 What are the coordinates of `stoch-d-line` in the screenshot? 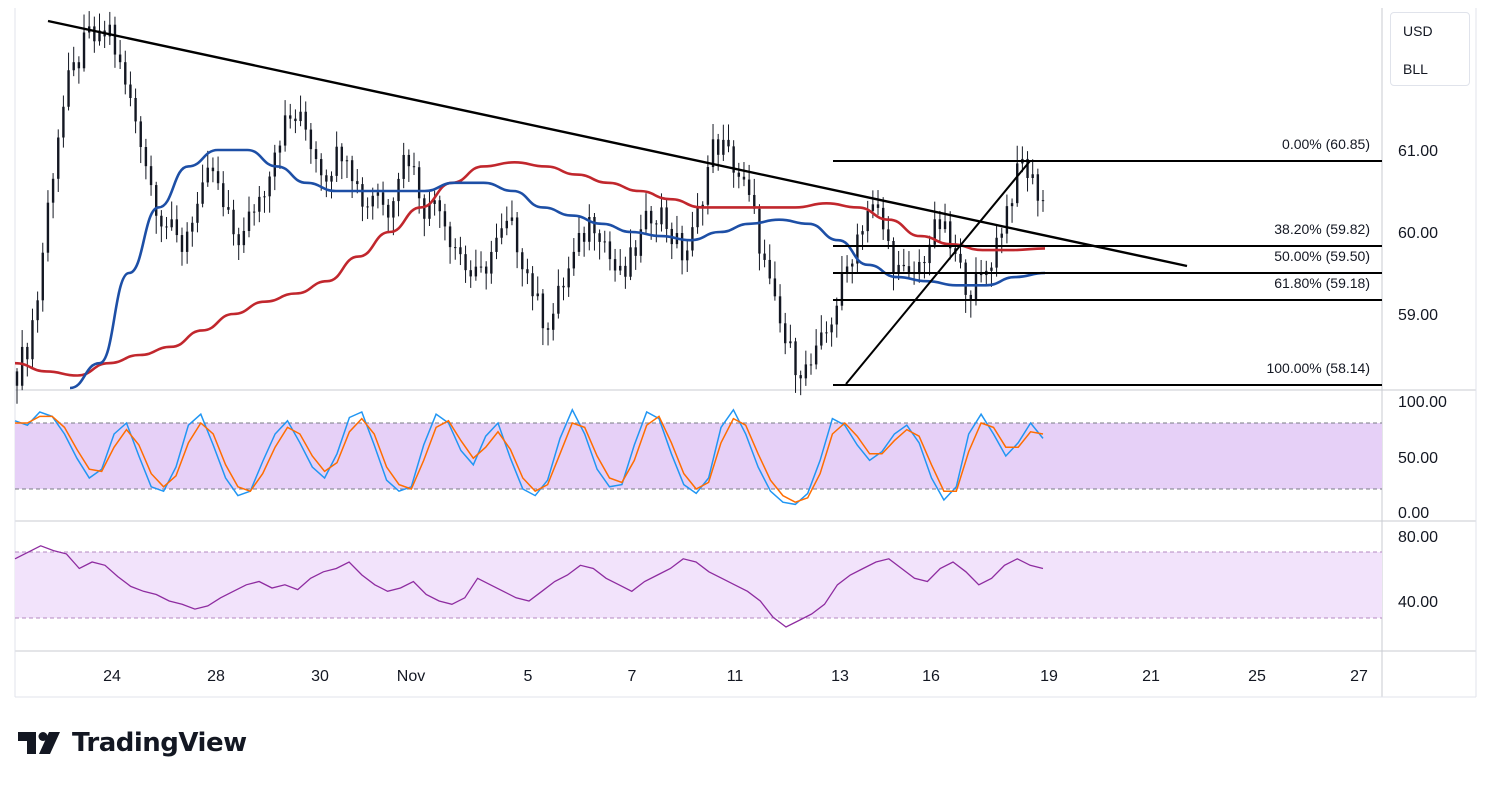 It's located at (529, 459).